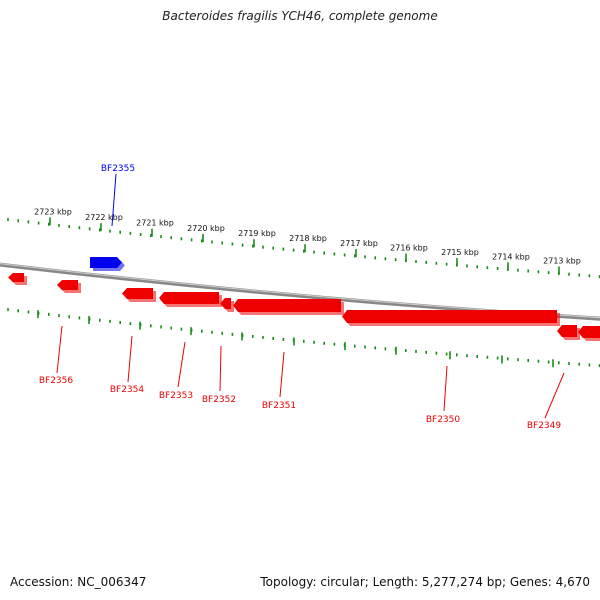 Image resolution: width=600 pixels, height=600 pixels. I want to click on gene-feature-next, so click(589, 333).